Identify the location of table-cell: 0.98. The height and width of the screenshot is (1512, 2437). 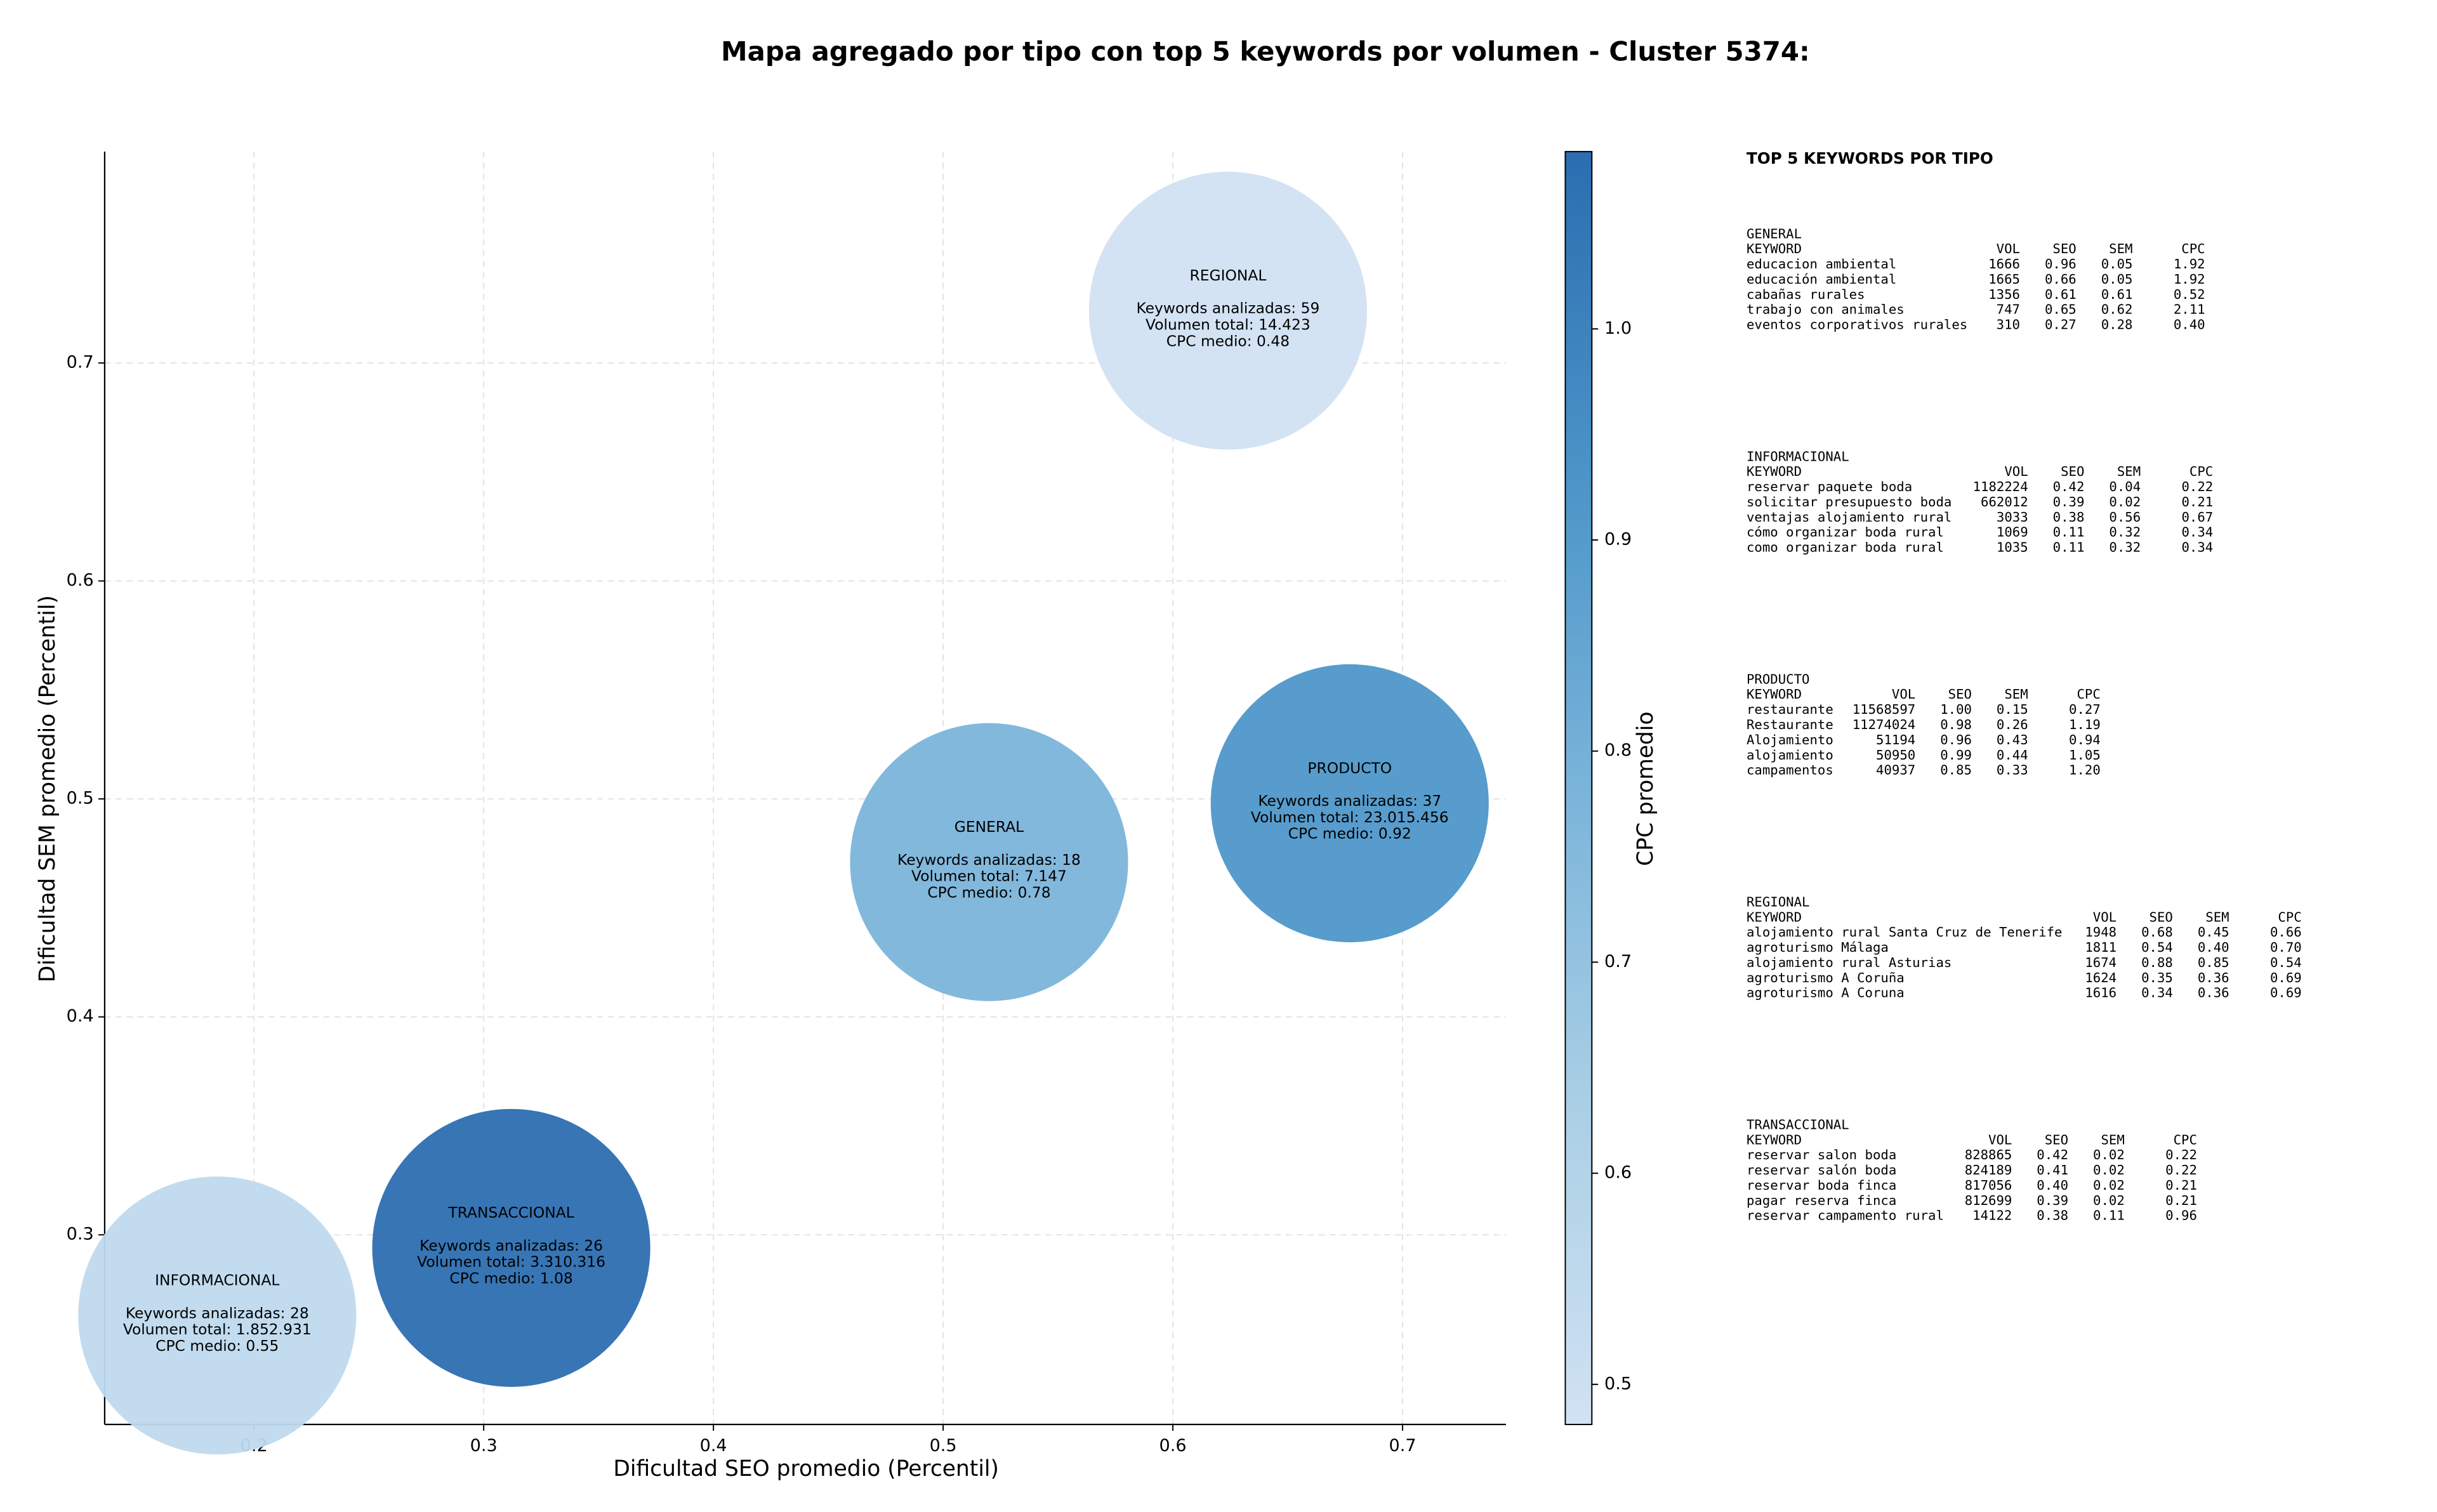
(1956, 725).